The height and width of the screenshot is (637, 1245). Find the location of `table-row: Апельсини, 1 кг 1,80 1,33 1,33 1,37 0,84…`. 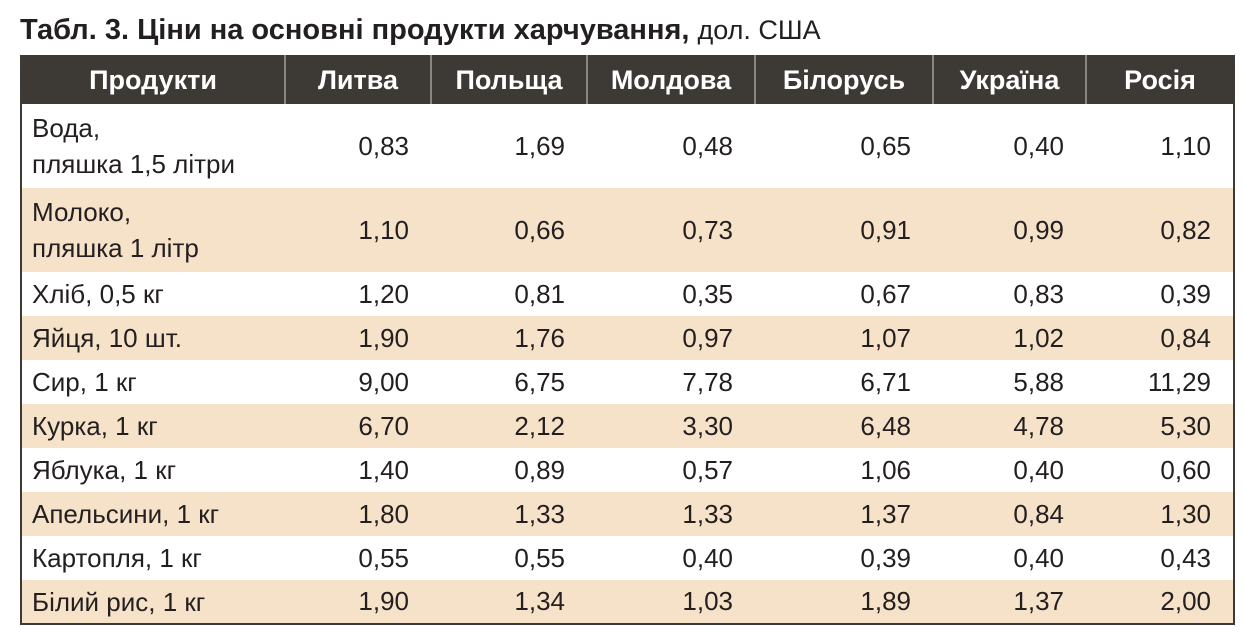

table-row: Апельсини, 1 кг 1,80 1,33 1,33 1,37 0,84… is located at coordinates (627, 514).